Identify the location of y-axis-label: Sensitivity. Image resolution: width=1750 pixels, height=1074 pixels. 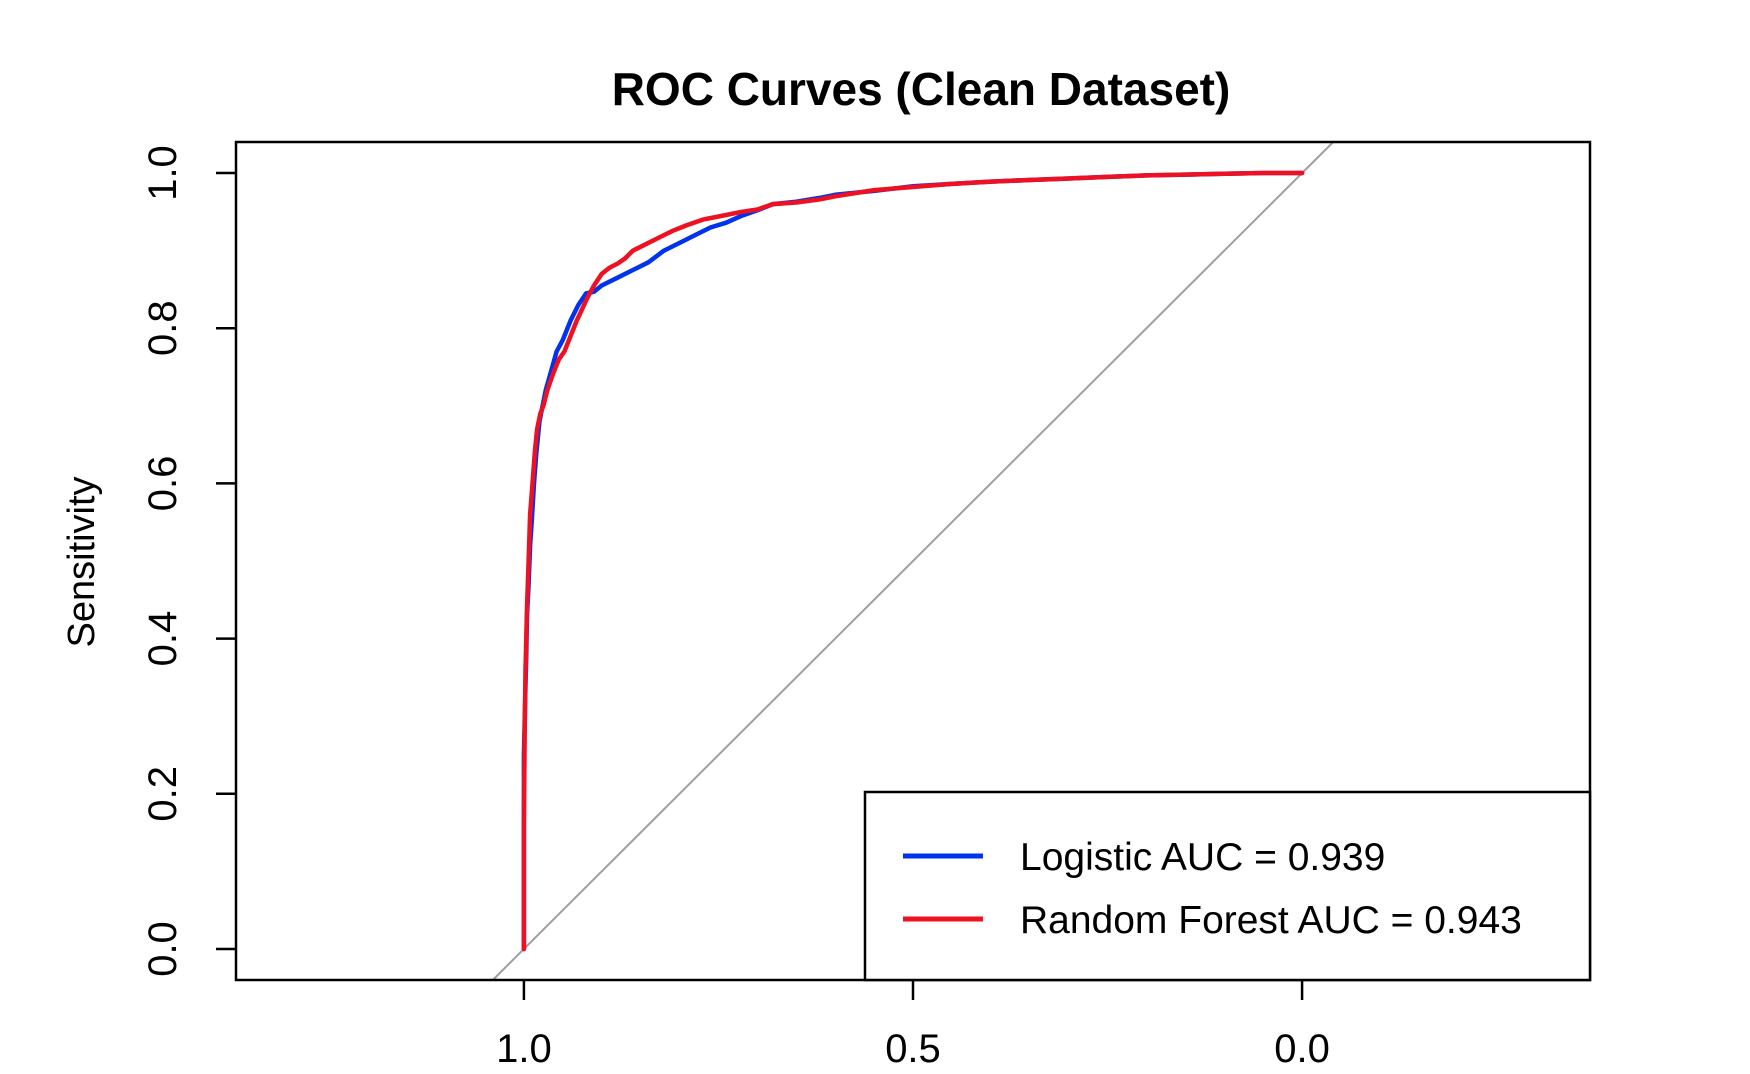
(82, 561).